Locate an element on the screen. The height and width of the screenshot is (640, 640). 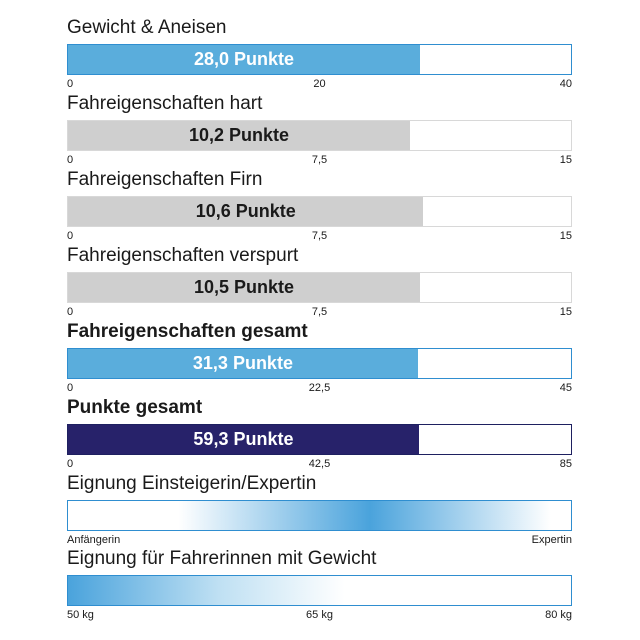
axis-ticks: 0 22,5 45 is located at coordinates (319, 389).